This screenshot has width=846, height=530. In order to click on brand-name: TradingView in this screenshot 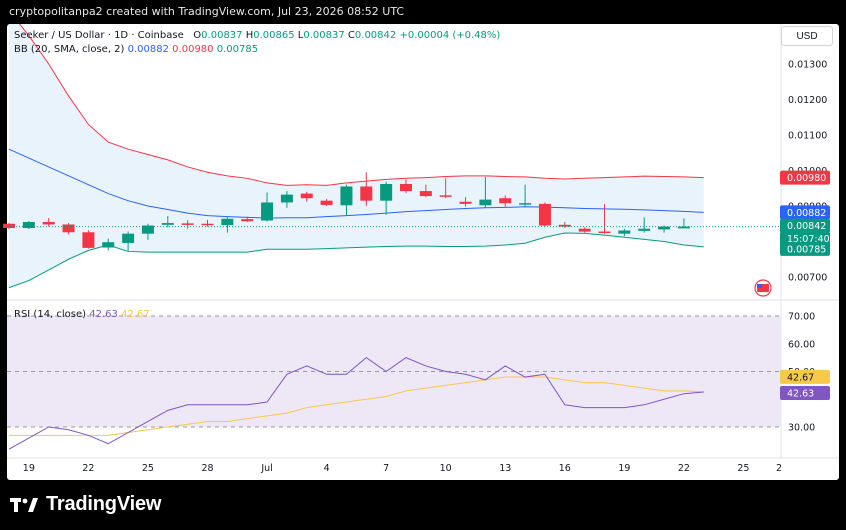, I will do `click(104, 504)`.